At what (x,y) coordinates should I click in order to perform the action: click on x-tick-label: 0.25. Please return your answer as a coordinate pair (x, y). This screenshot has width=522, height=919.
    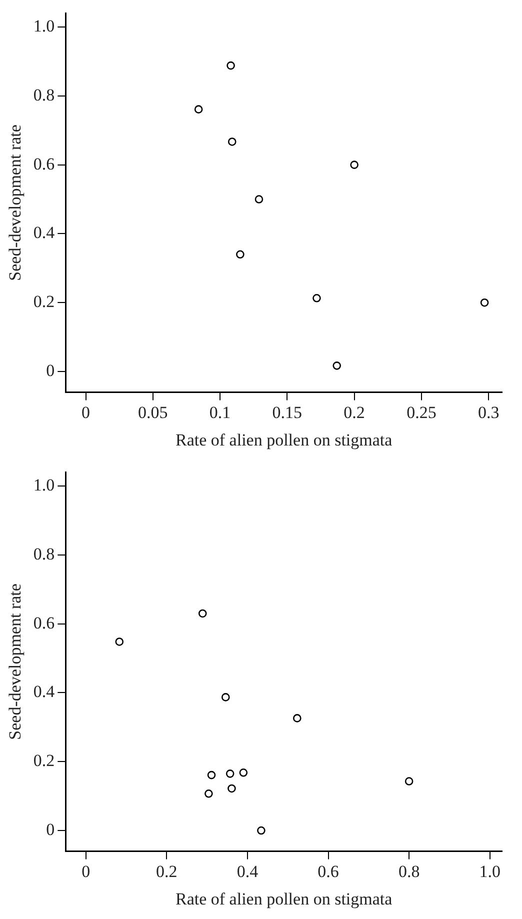
    Looking at the image, I should click on (421, 412).